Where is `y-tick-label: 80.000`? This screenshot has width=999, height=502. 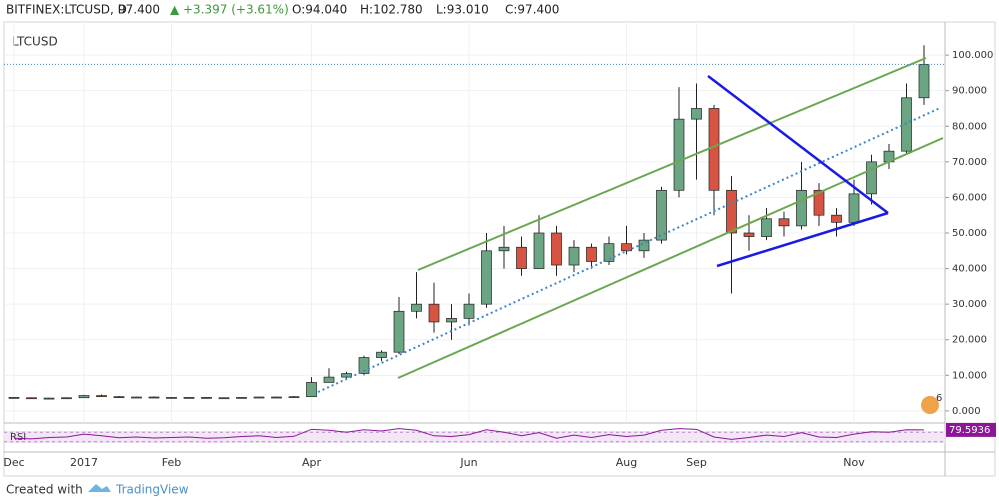 y-tick-label: 80.000 is located at coordinates (969, 126).